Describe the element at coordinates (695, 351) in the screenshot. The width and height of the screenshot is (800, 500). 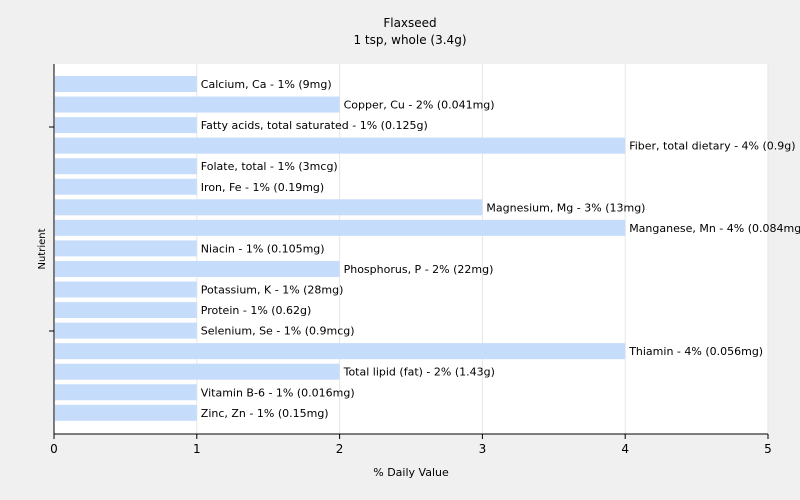
I see `bar-label: Thiamin - 4% (0.056mg)` at that location.